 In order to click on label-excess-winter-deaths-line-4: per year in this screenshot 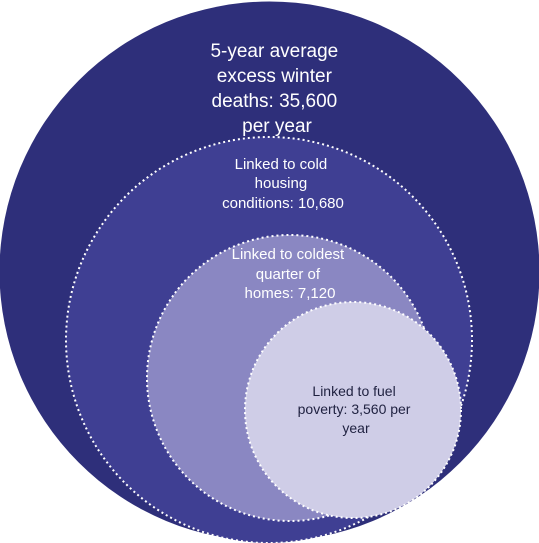, I will do `click(277, 126)`.